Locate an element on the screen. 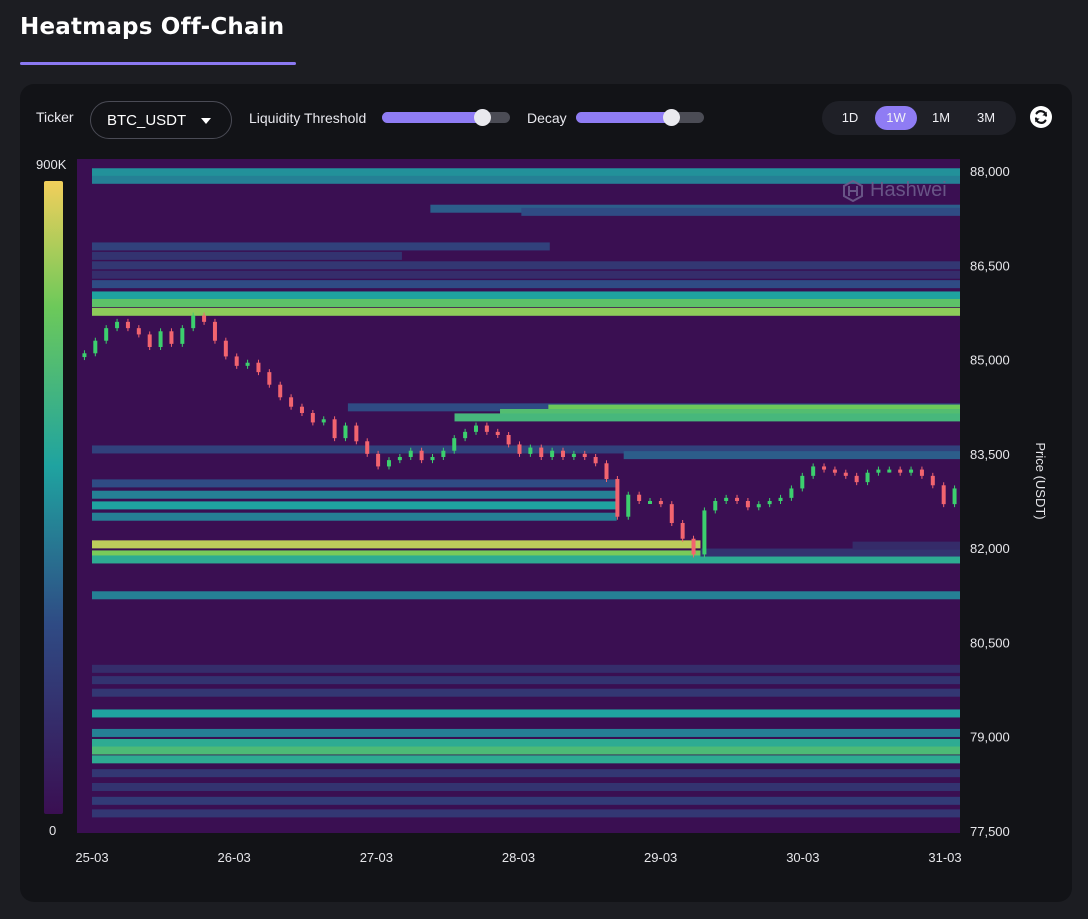  y-tick-label: 80,500 is located at coordinates (990, 642).